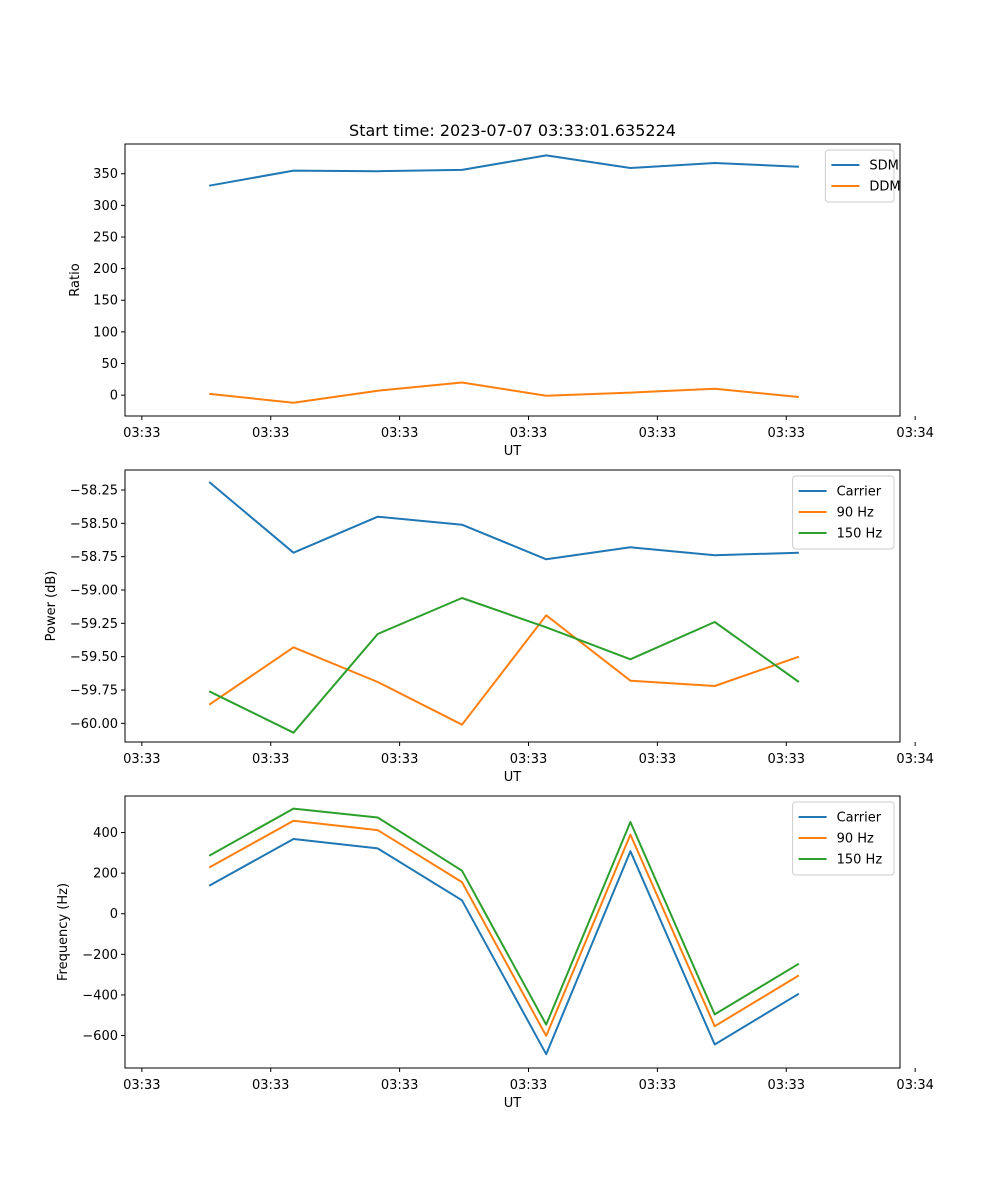 This screenshot has width=1000, height=1200. Describe the element at coordinates (504, 170) in the screenshot. I see `series-line-sdm` at that location.